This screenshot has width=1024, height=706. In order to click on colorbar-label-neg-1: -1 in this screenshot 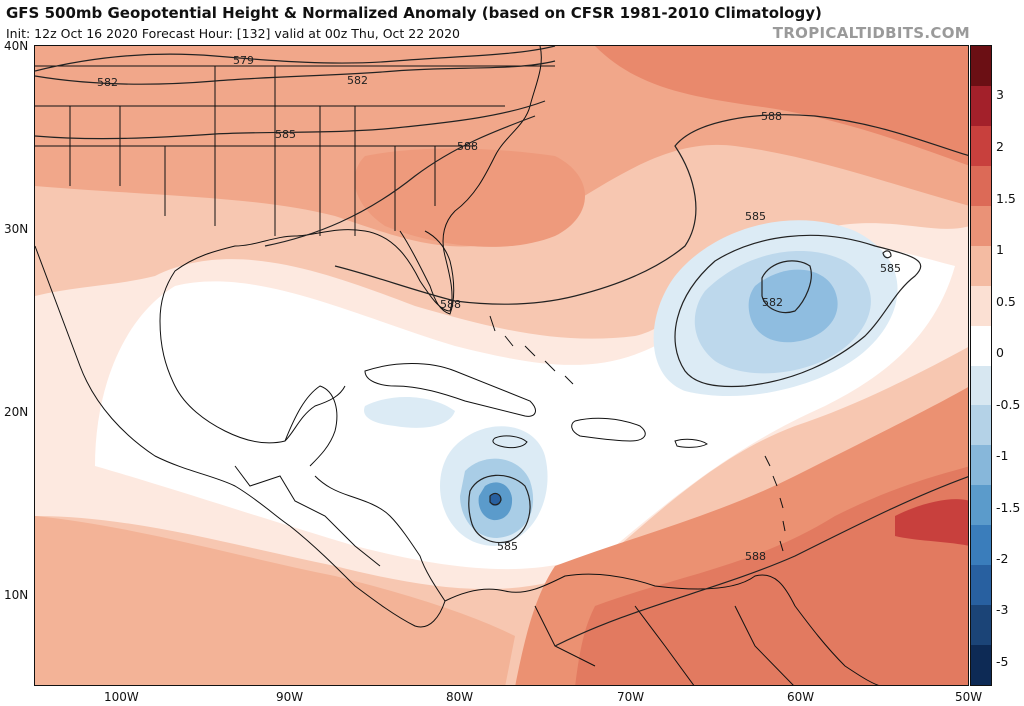, I will do `click(1002, 455)`.